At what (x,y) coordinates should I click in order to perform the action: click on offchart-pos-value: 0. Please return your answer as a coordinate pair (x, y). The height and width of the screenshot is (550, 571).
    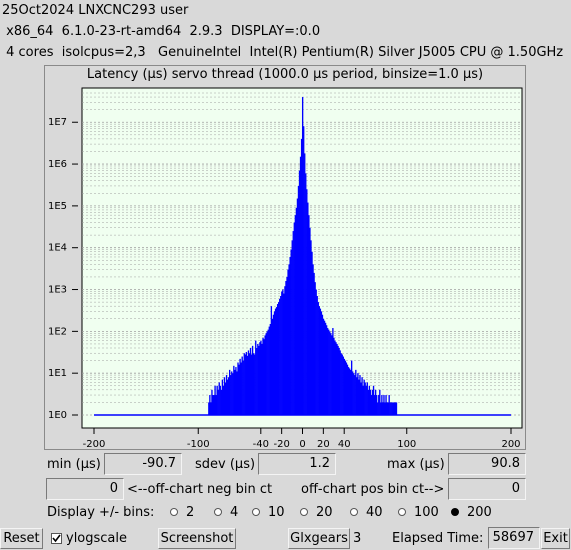
    Looking at the image, I should click on (487, 489).